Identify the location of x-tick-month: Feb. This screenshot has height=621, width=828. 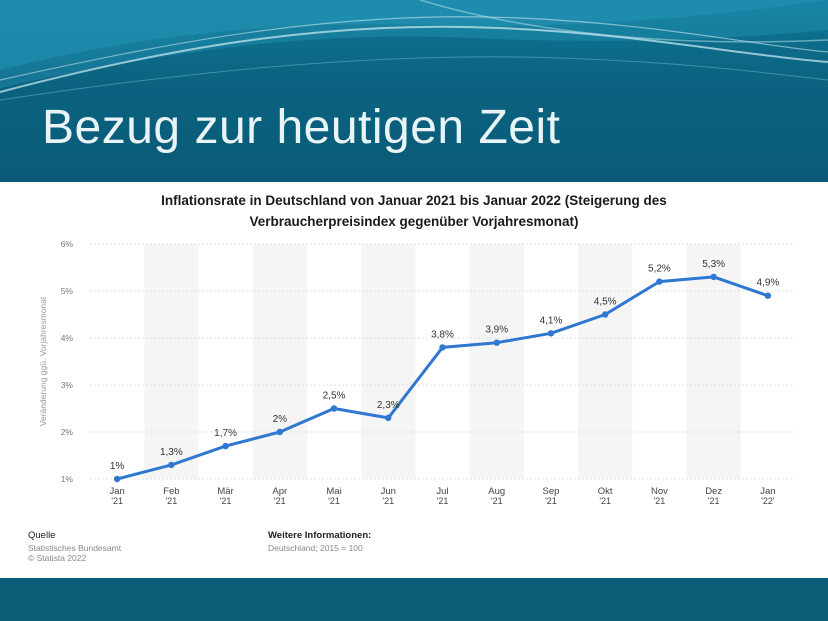
(171, 491).